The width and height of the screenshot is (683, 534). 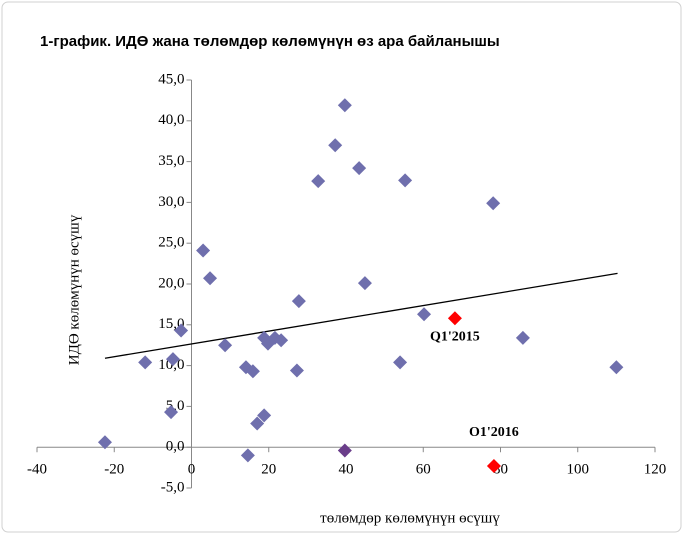 What do you see at coordinates (455, 336) in the screenshot?
I see `point-label: Q1'2015` at bounding box center [455, 336].